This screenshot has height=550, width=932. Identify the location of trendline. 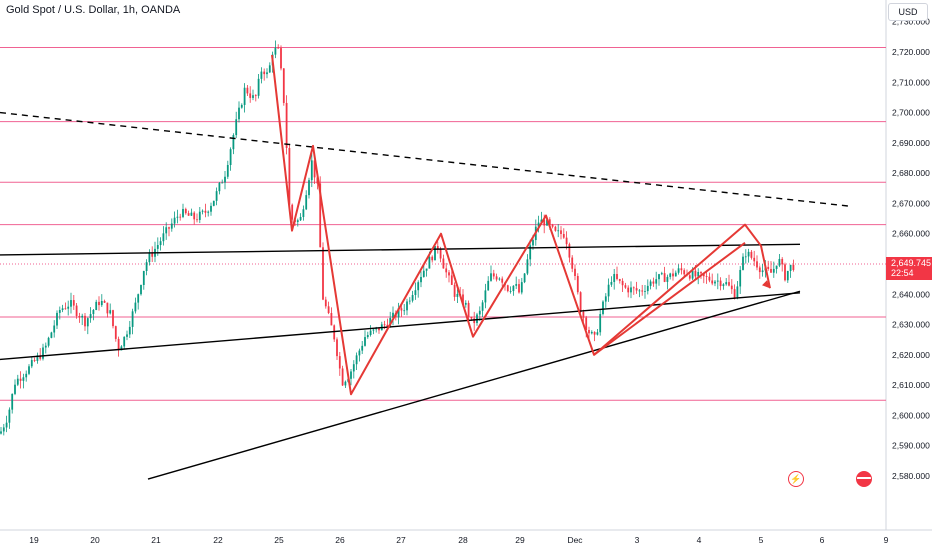
(400, 326).